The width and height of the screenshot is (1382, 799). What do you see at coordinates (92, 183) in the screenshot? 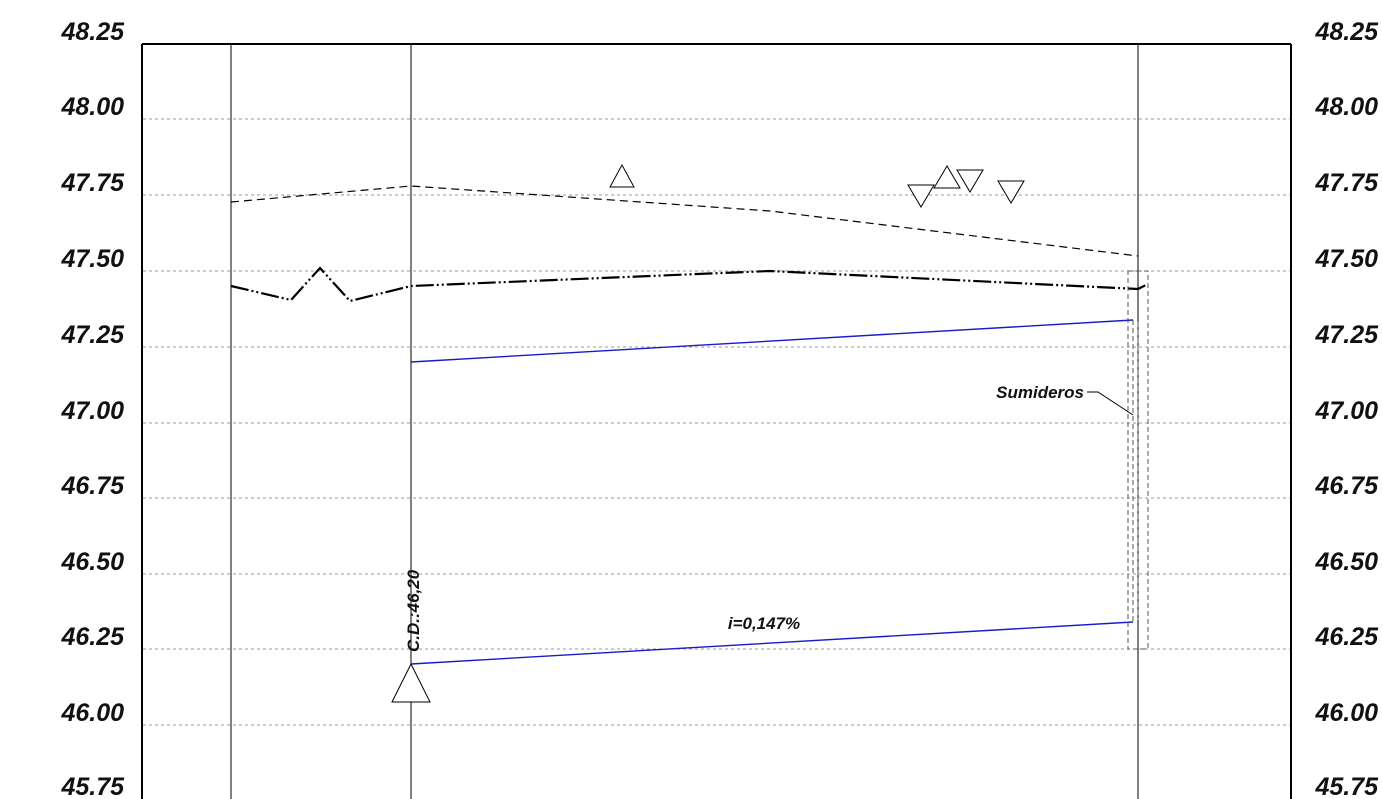
I see `elevation-label-left: 47.75` at bounding box center [92, 183].